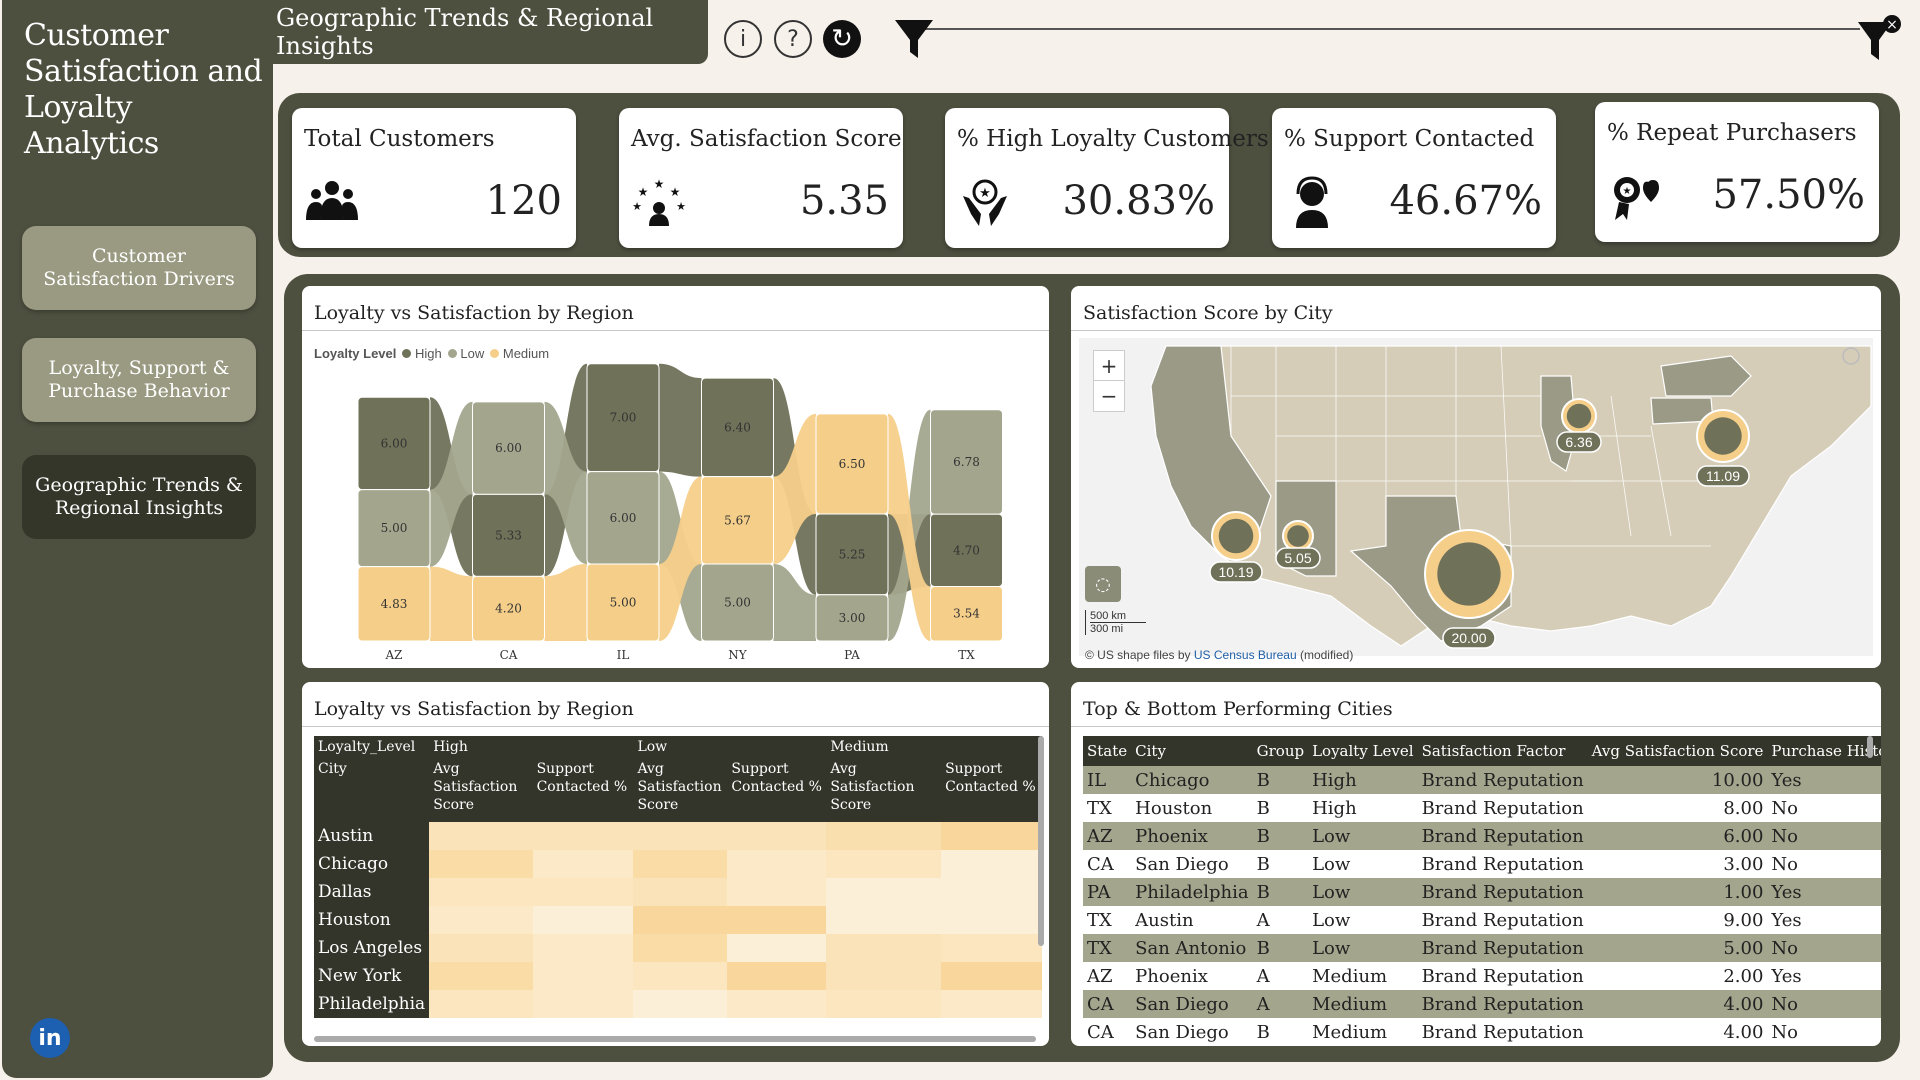  I want to click on nav-geographic-trends: Geographic Trends & Regional Insights, so click(139, 497).